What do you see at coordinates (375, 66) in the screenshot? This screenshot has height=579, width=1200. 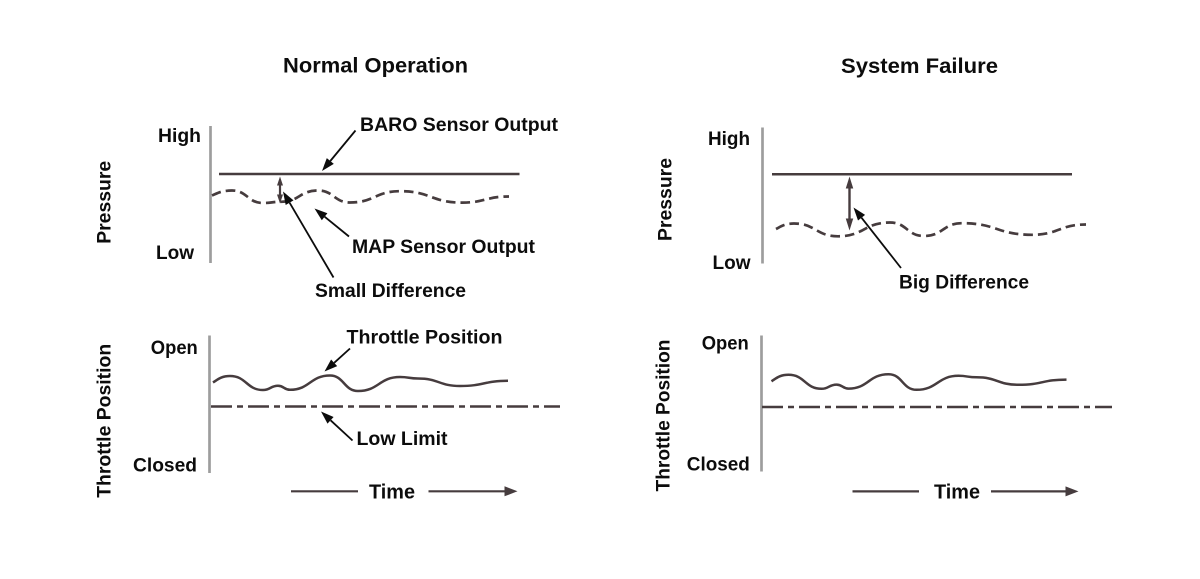 I see `svg-text: Normal Operation` at bounding box center [375, 66].